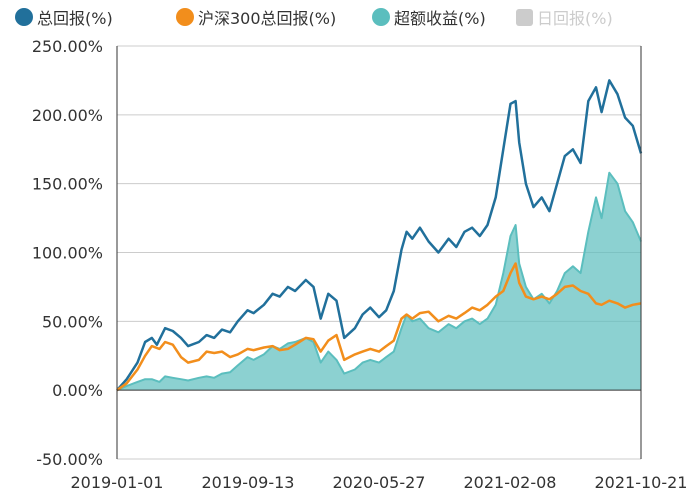  I want to click on chart-legend: 总回报(%) 沪深300总回报(%) 超额收益(%) 日回报(%), so click(344, 17).